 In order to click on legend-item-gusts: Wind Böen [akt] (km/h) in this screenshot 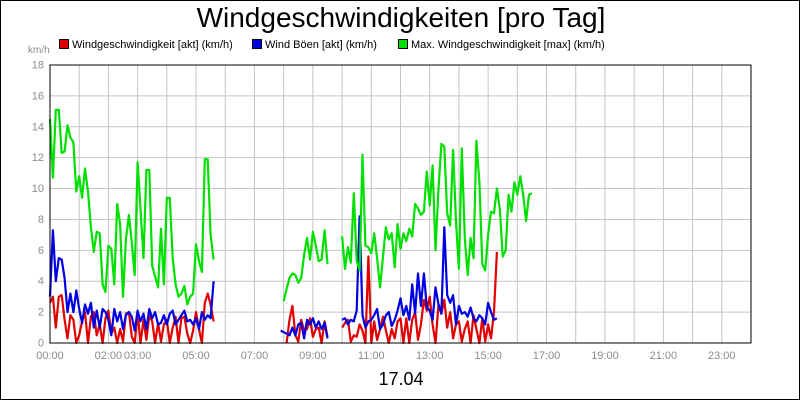, I will do `click(314, 45)`.